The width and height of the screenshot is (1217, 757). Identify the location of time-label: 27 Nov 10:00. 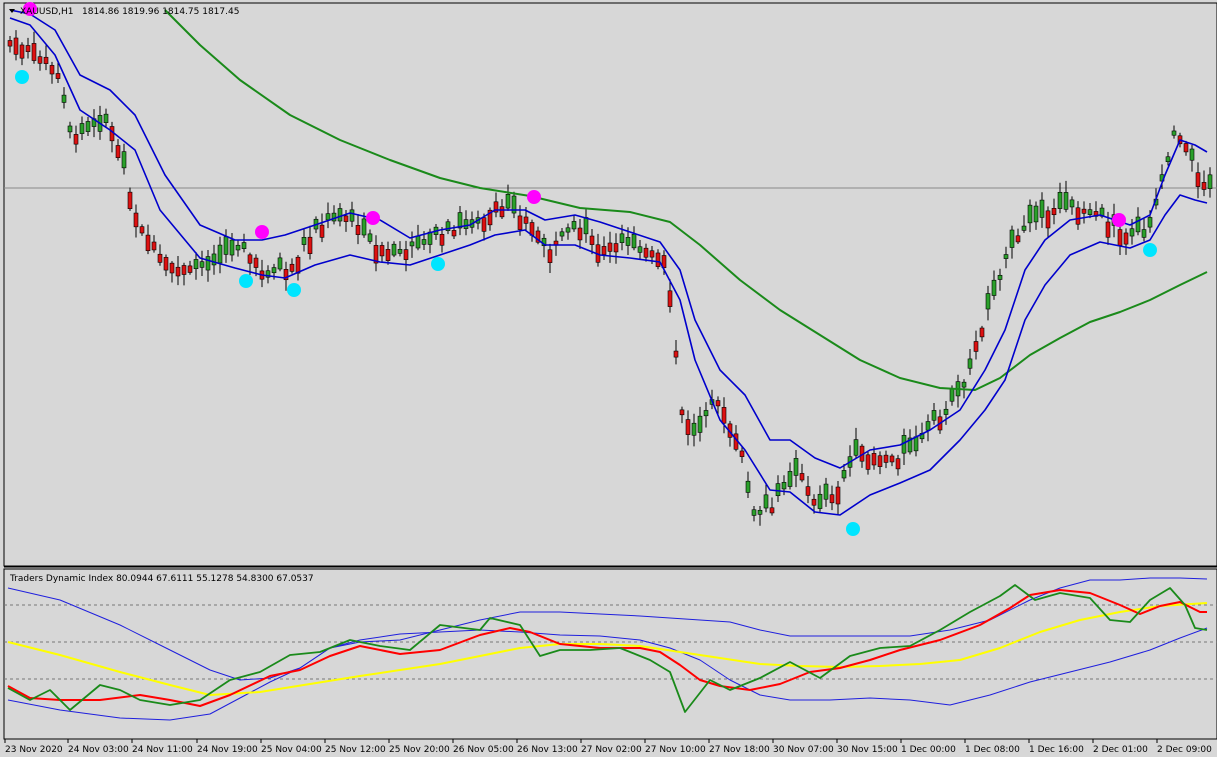
(675, 750).